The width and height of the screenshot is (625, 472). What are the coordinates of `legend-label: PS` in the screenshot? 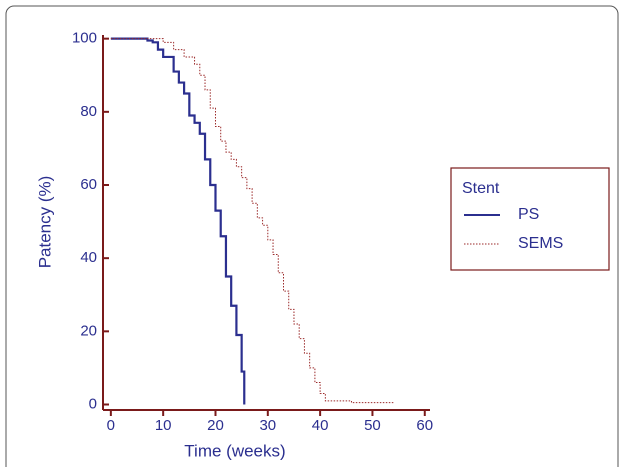 It's located at (528, 214).